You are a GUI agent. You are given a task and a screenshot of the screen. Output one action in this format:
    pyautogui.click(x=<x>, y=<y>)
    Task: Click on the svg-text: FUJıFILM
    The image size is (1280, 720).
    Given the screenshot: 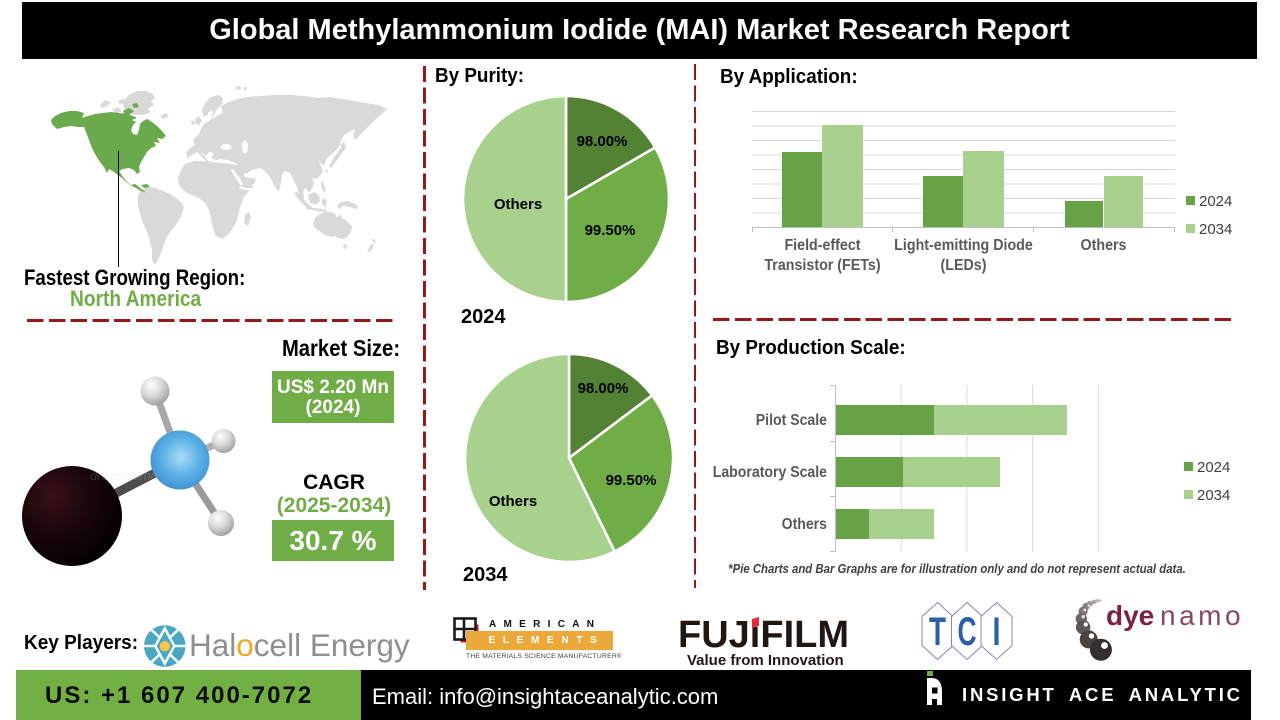 What is the action you would take?
    pyautogui.click(x=763, y=632)
    